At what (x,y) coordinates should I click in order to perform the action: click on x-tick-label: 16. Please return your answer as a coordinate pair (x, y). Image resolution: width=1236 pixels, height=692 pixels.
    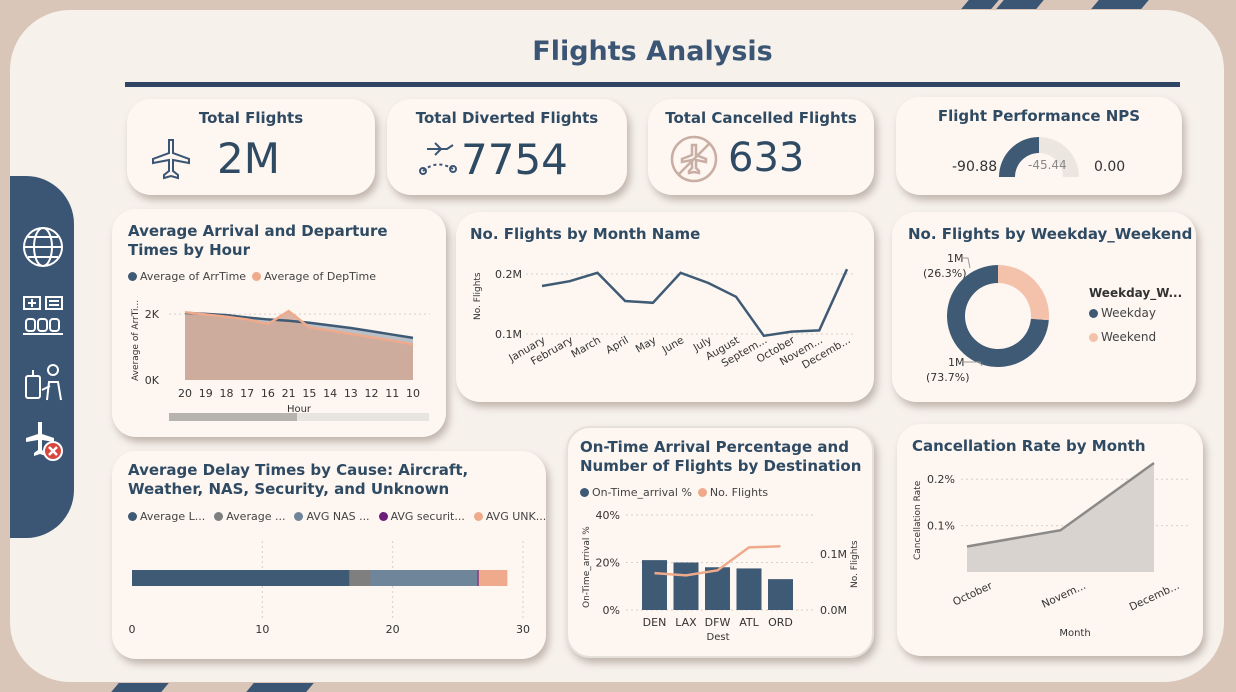
    Looking at the image, I should click on (268, 393).